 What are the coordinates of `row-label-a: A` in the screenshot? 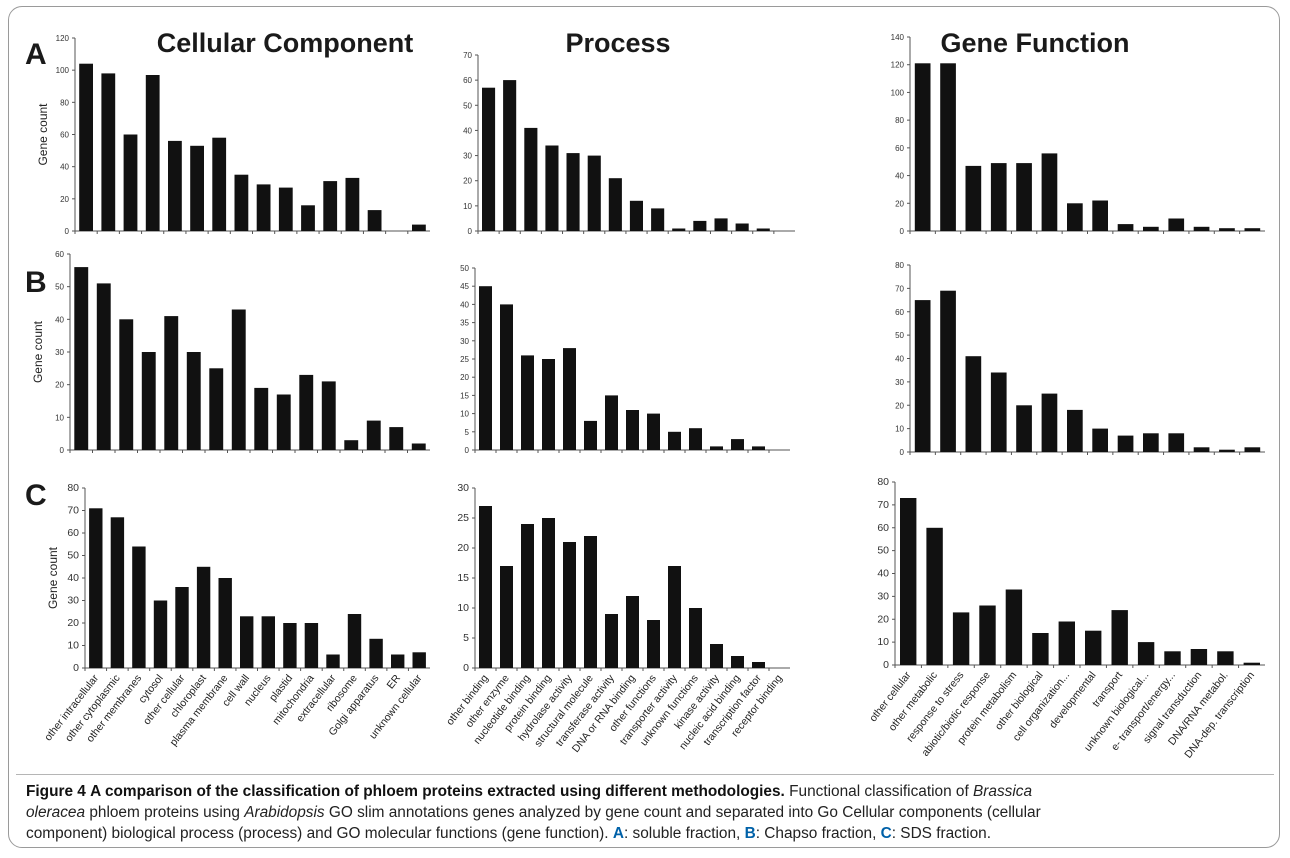 It's located at (36, 54).